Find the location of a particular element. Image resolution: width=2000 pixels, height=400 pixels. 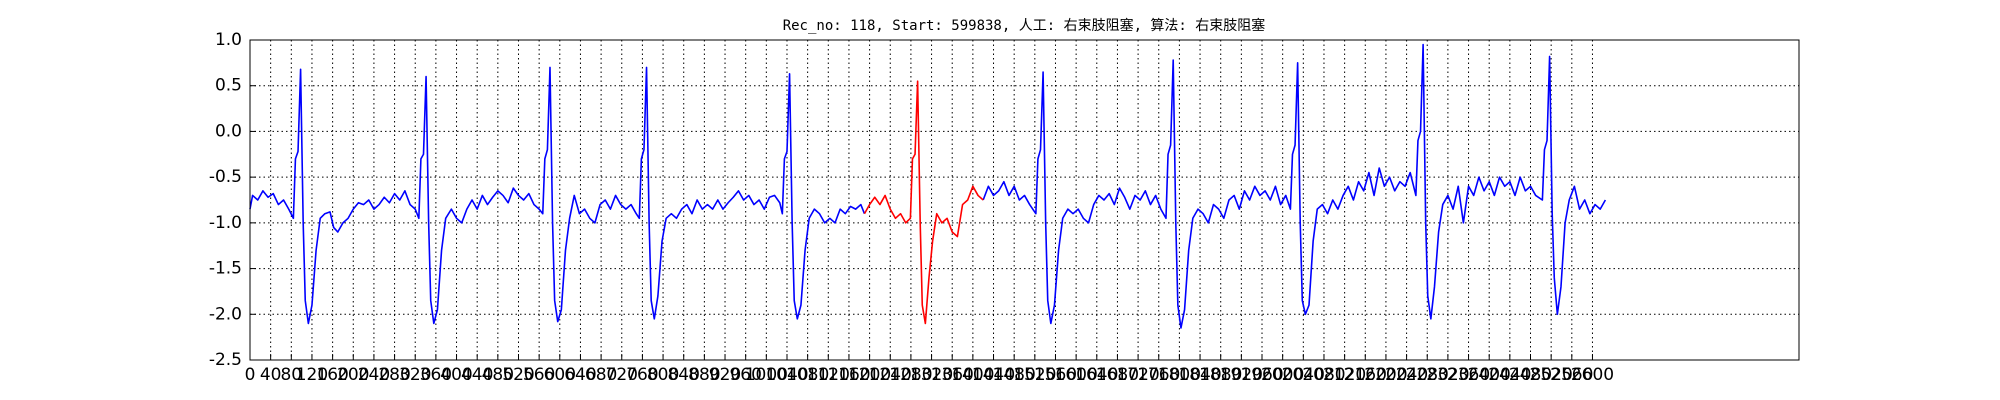

y-tick-label: -1.0 is located at coordinates (225, 223).